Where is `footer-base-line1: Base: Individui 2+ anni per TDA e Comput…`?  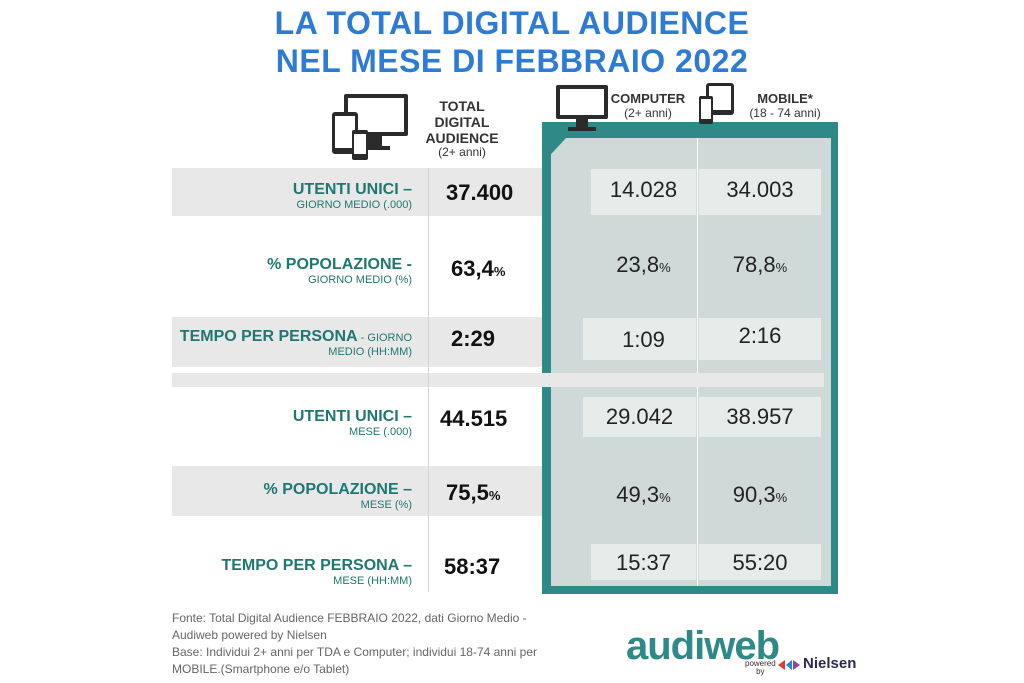 footer-base-line1: Base: Individui 2+ anni per TDA e Comput… is located at coordinates (354, 652).